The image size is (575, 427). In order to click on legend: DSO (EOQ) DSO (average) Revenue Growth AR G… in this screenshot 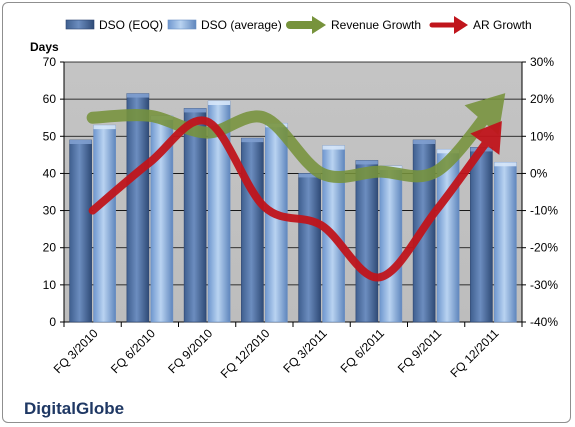, I will do `click(298, 25)`.